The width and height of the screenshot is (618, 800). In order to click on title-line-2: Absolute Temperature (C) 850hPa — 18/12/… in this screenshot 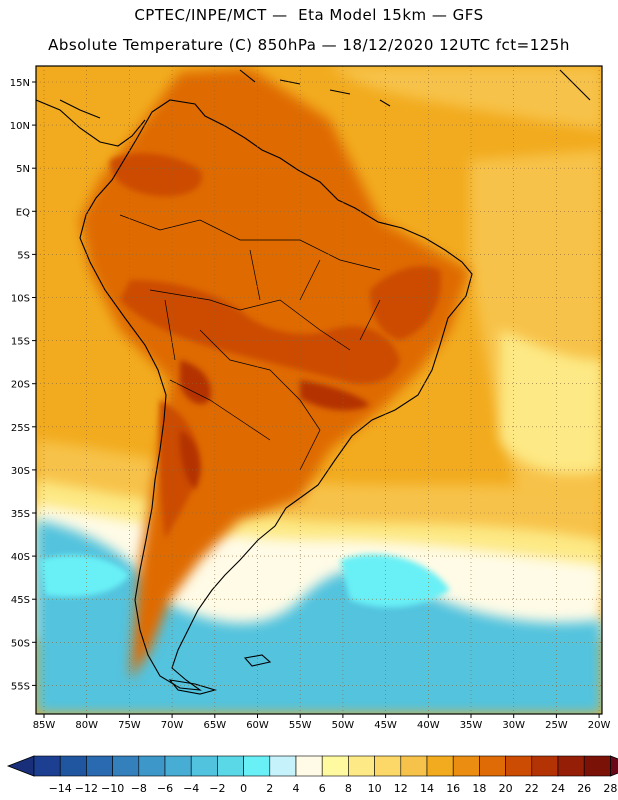, I will do `click(309, 45)`.